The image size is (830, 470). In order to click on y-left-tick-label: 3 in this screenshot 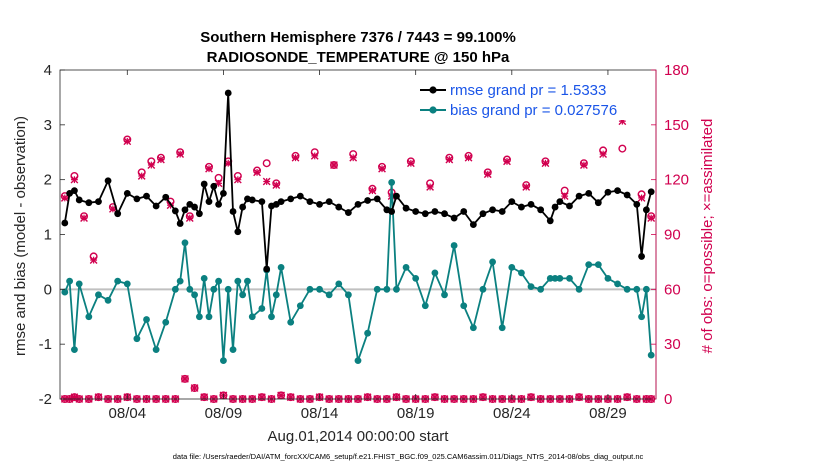, I will do `click(48, 125)`.